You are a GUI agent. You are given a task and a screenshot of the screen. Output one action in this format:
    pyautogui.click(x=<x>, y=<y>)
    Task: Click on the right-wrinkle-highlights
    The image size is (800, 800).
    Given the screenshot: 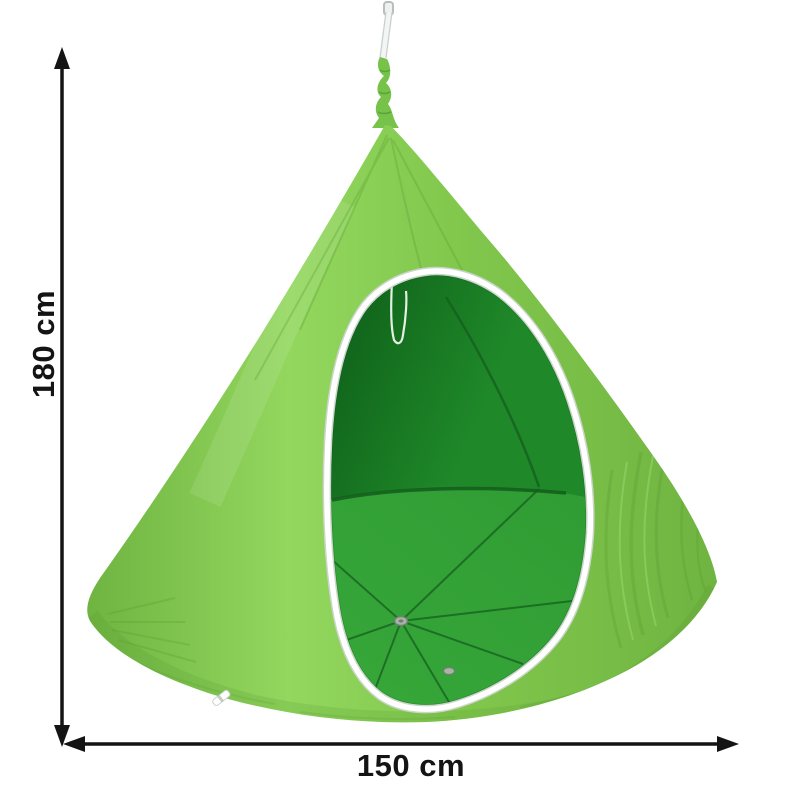 What is the action you would take?
    pyautogui.click(x=637, y=548)
    